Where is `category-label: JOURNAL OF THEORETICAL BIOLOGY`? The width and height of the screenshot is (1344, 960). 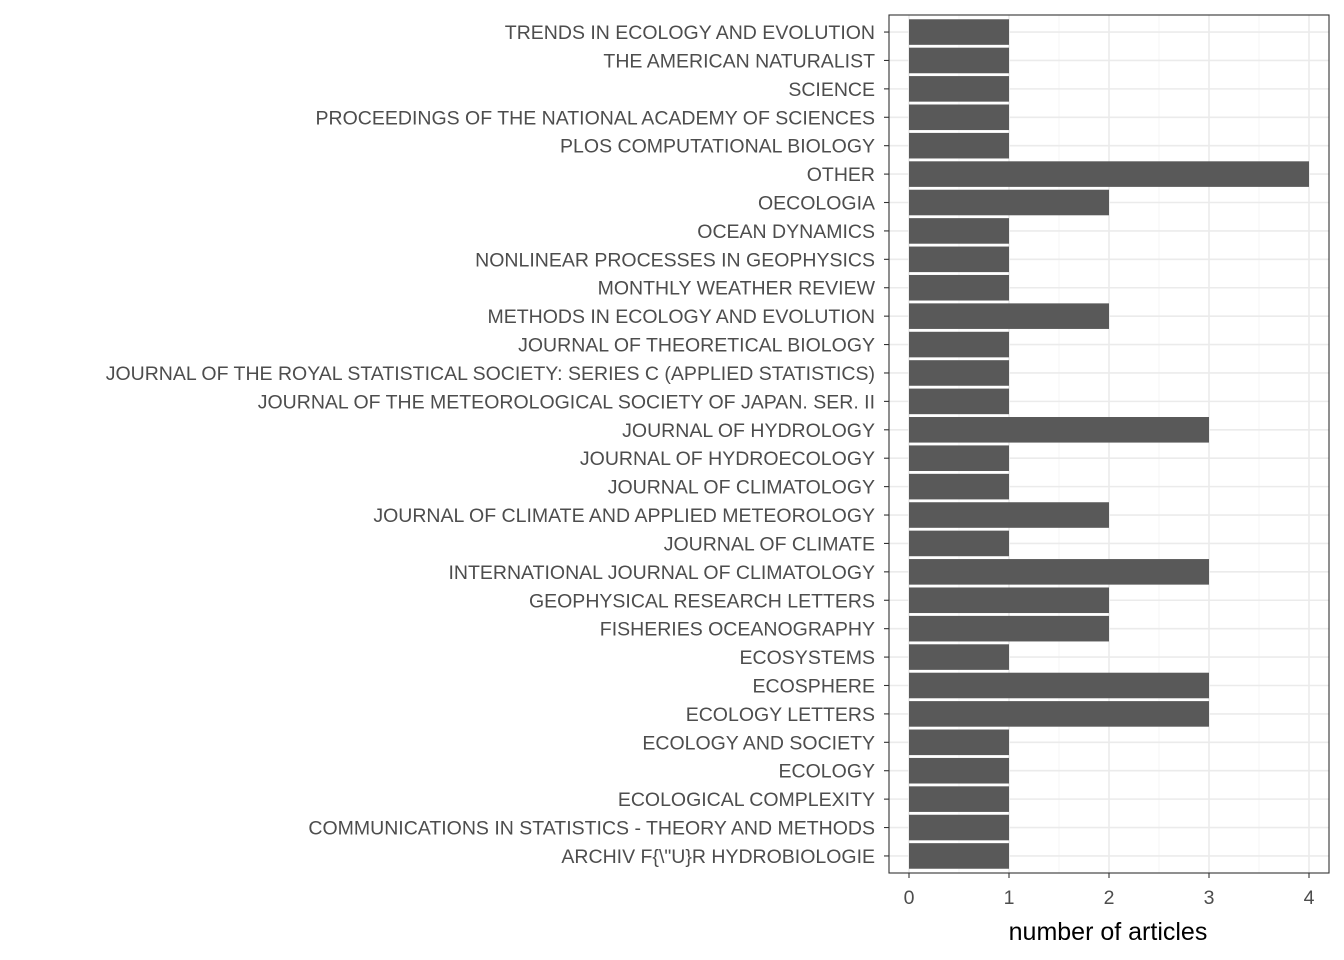 category-label: JOURNAL OF THEORETICAL BIOLOGY is located at coordinates (696, 346).